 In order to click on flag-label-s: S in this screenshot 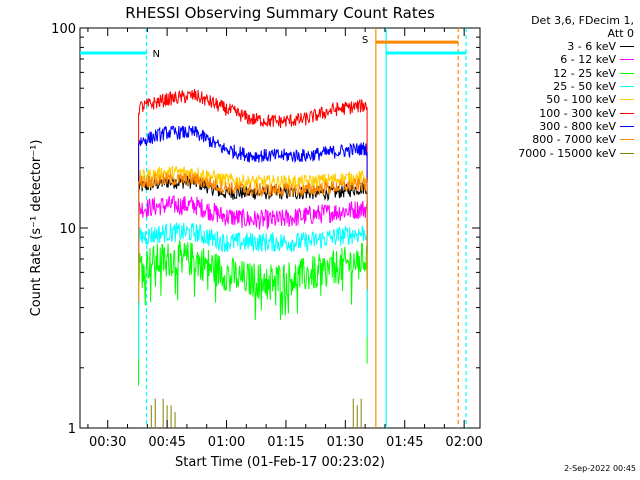, I will do `click(365, 40)`.